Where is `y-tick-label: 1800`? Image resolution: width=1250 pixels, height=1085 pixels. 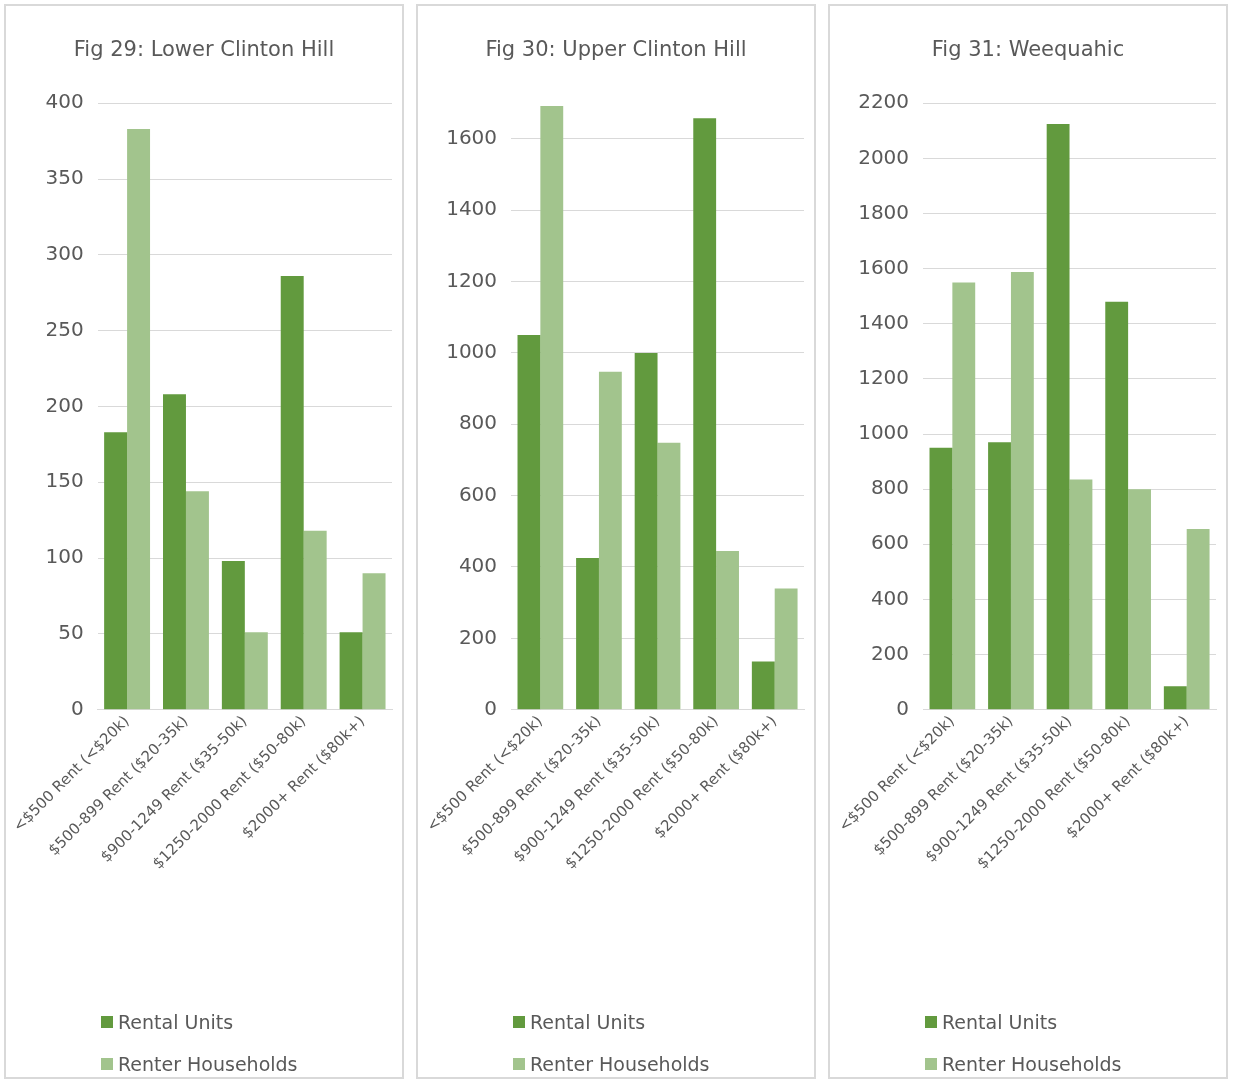
y-tick-label: 1800 is located at coordinates (884, 211).